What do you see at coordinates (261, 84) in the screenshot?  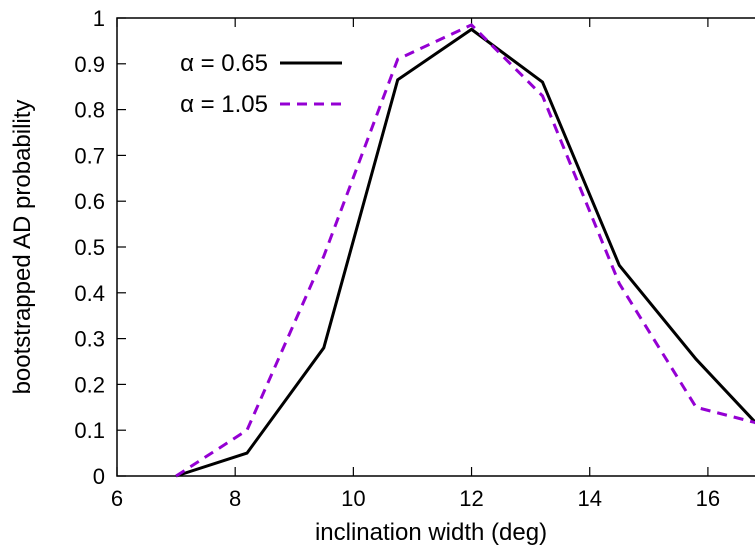 I see `legend: α = 0.65 α = 1.05` at bounding box center [261, 84].